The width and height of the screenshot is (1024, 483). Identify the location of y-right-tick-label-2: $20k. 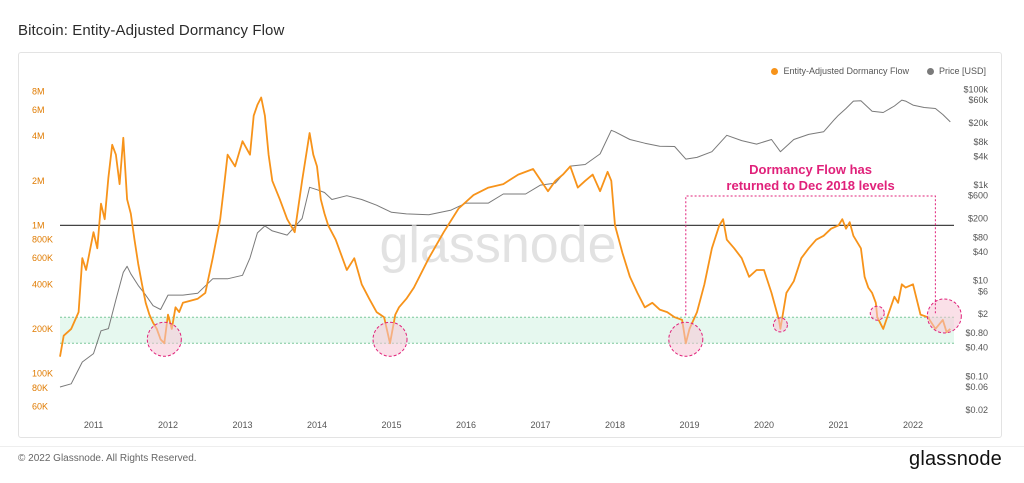
(978, 123).